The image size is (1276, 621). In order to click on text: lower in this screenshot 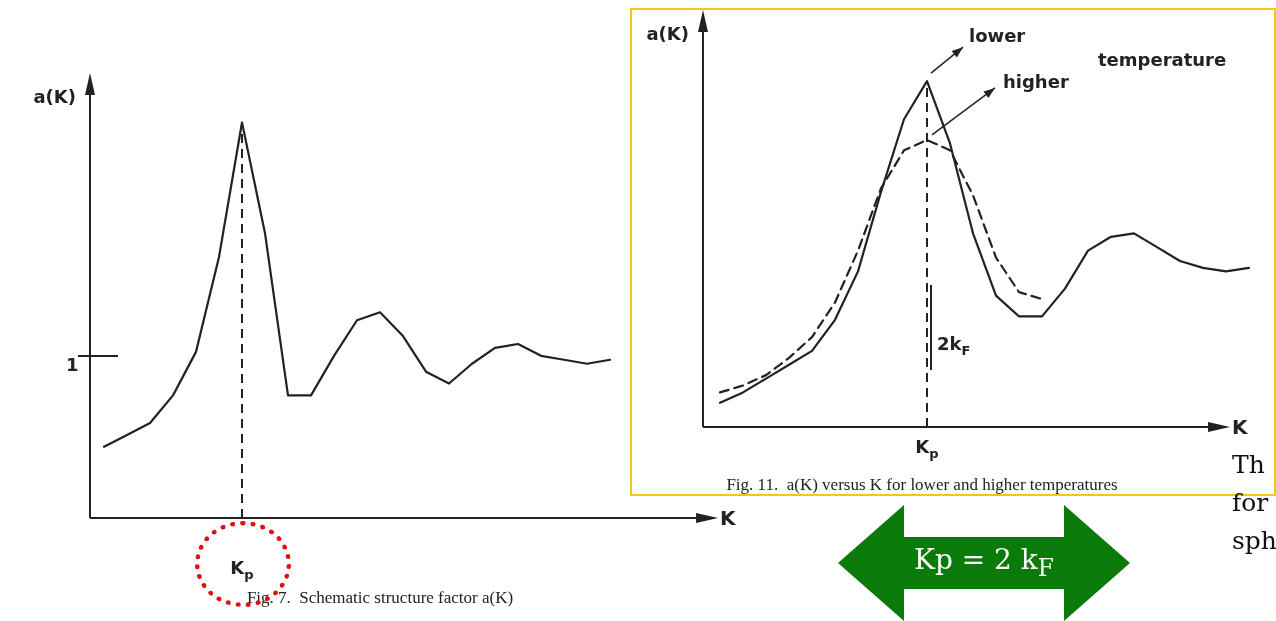, I will do `click(997, 36)`.